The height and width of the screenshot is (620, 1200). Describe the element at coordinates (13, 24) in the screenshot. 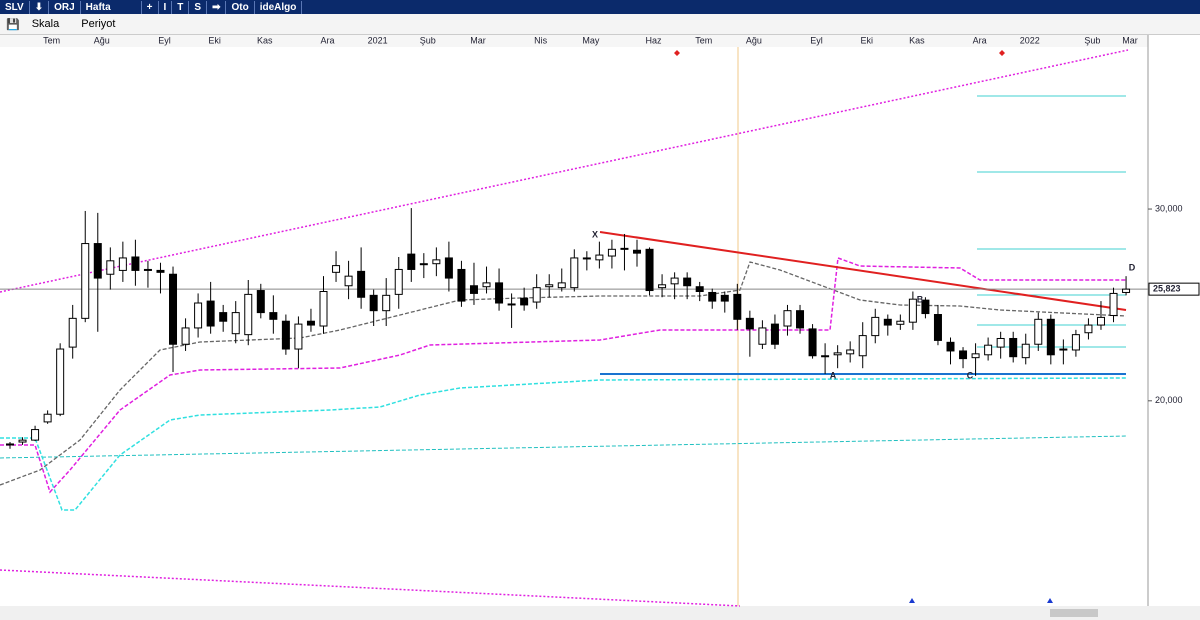

I see `save-icon: 💾` at that location.